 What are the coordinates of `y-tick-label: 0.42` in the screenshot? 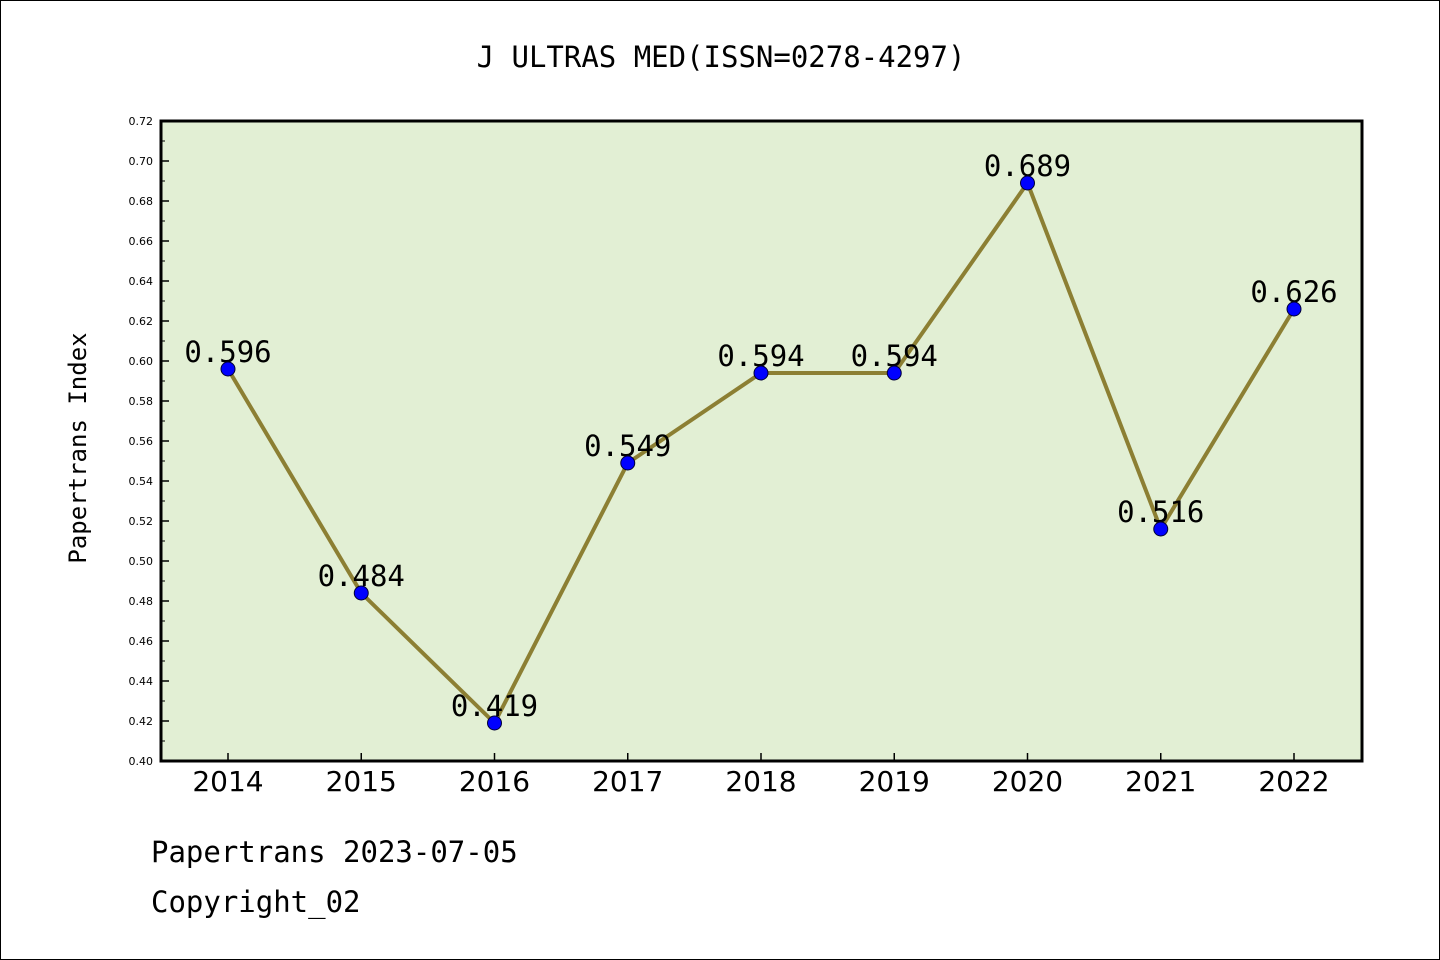 It's located at (141, 721).